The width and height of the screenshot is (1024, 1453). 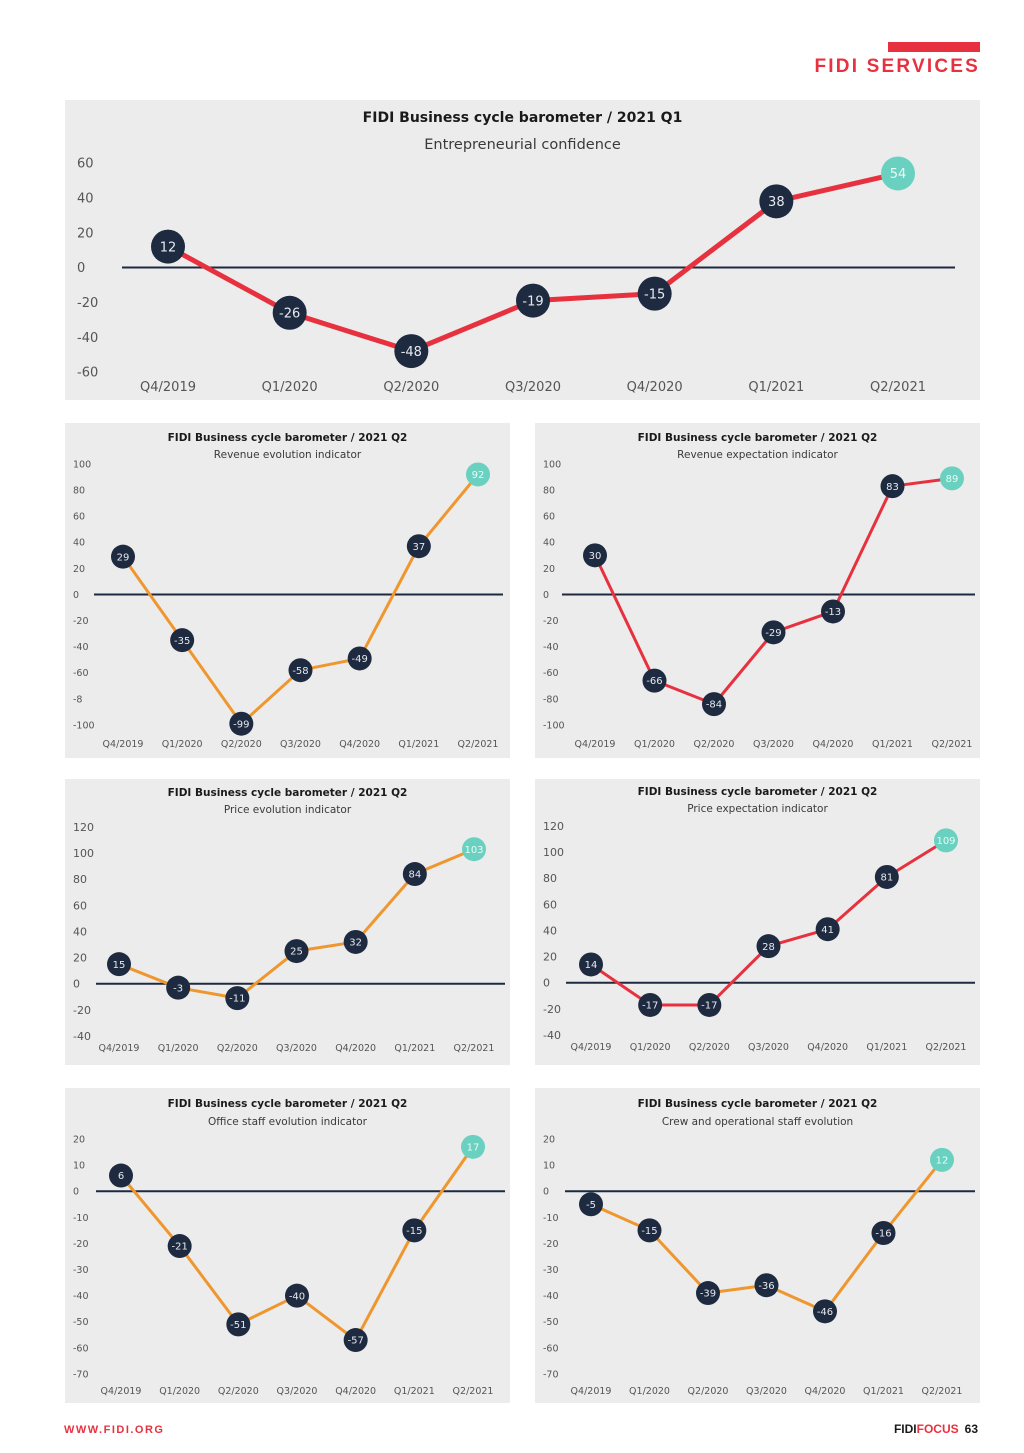 What do you see at coordinates (355, 941) in the screenshot?
I see `data-point: 32` at bounding box center [355, 941].